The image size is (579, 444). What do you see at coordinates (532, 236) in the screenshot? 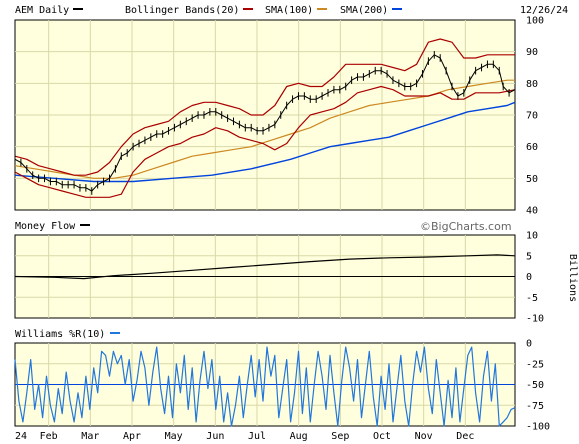
I see `y-tick-label: 10` at bounding box center [532, 236].